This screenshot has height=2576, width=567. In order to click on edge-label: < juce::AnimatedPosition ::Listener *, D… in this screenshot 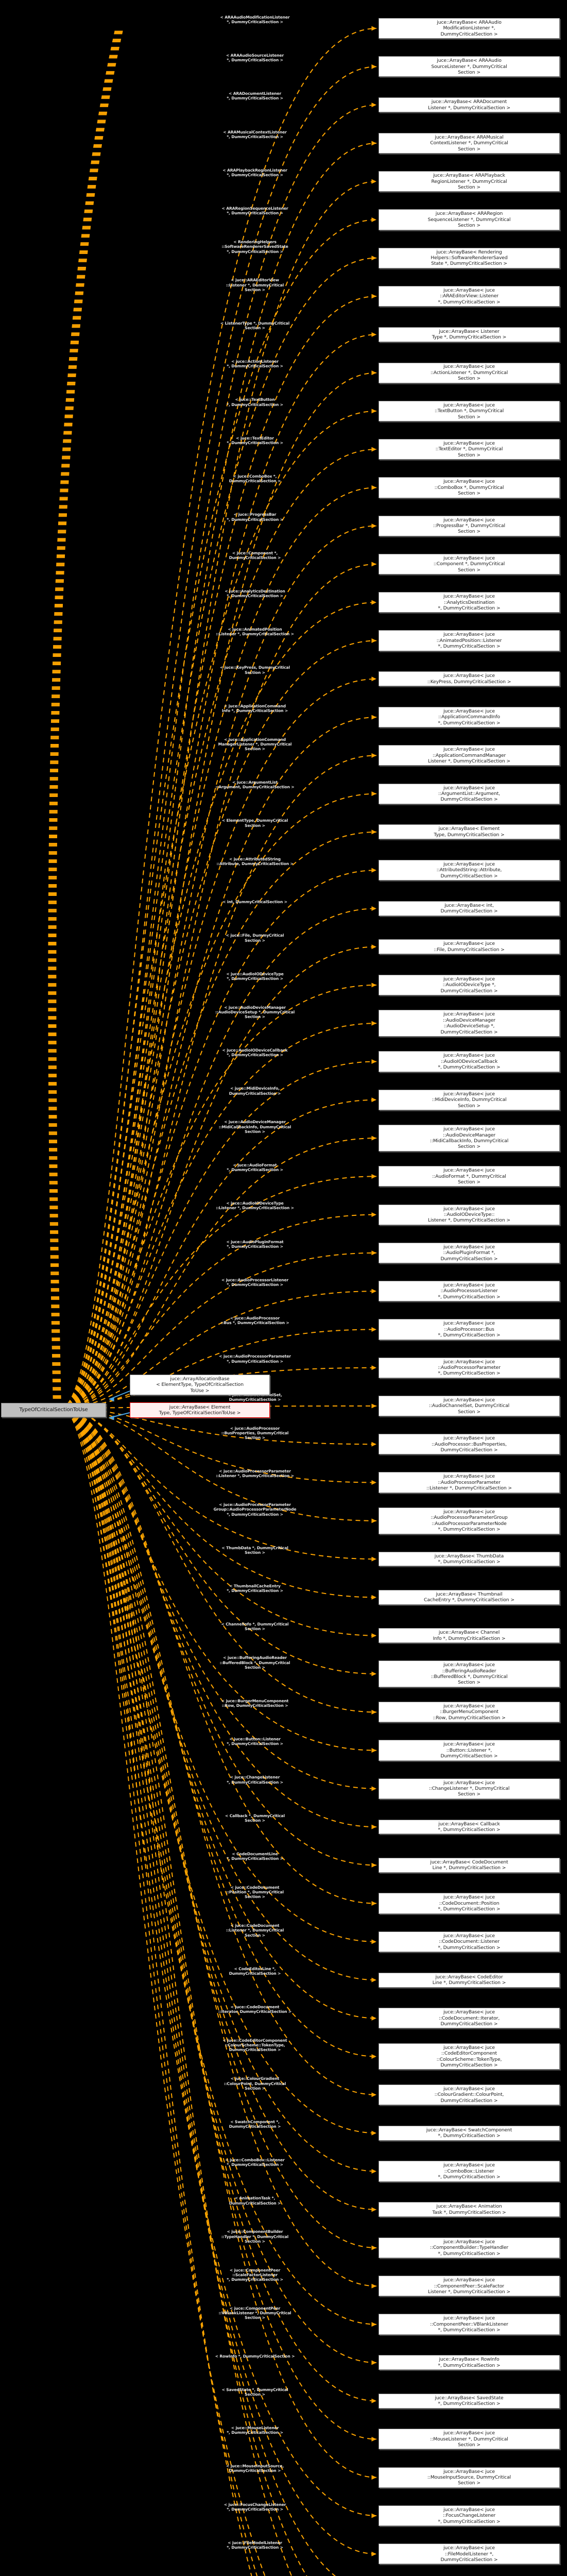, I will do `click(255, 632)`.